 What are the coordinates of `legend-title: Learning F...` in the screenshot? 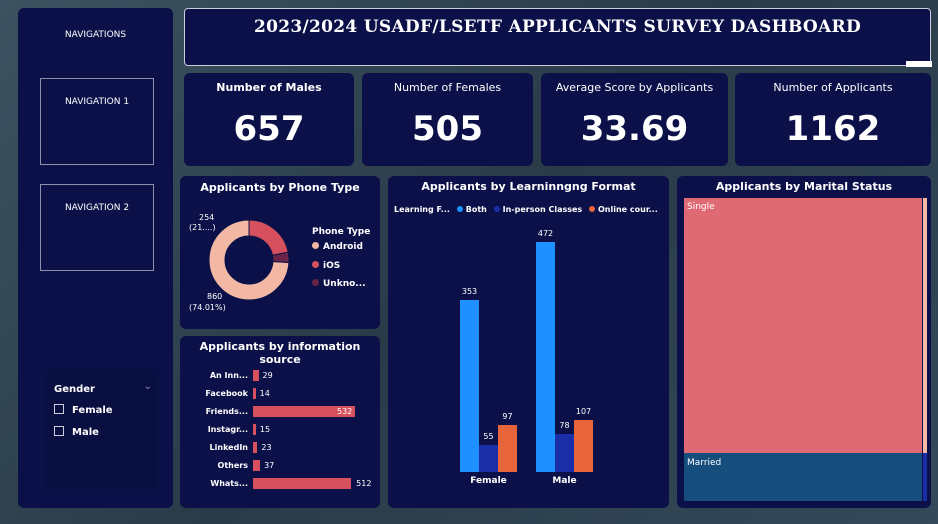 It's located at (422, 209).